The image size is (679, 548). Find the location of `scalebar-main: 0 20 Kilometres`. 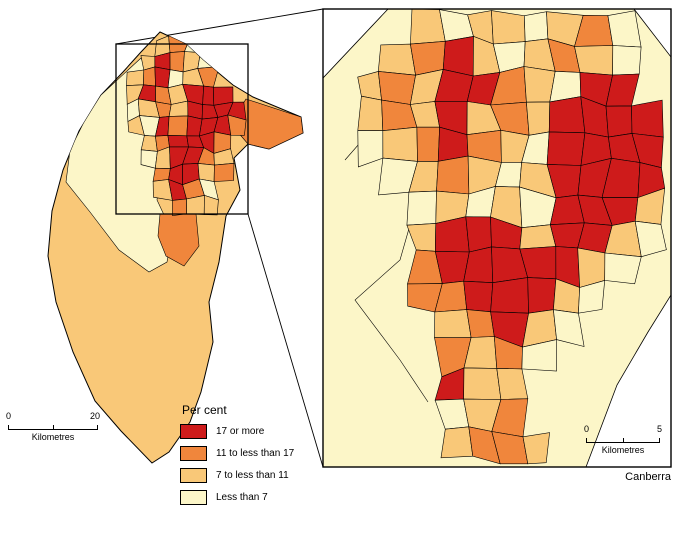

scalebar-main: 0 20 Kilometres is located at coordinates (53, 426).